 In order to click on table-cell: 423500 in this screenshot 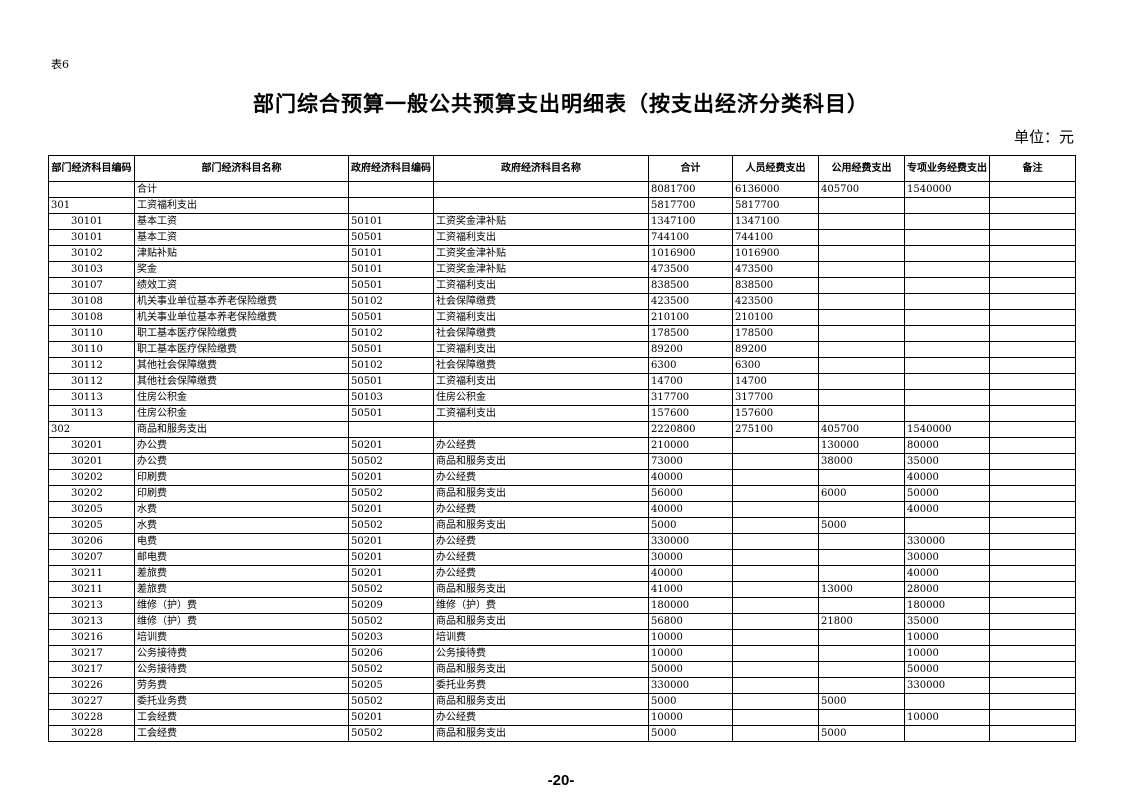, I will do `click(775, 301)`.